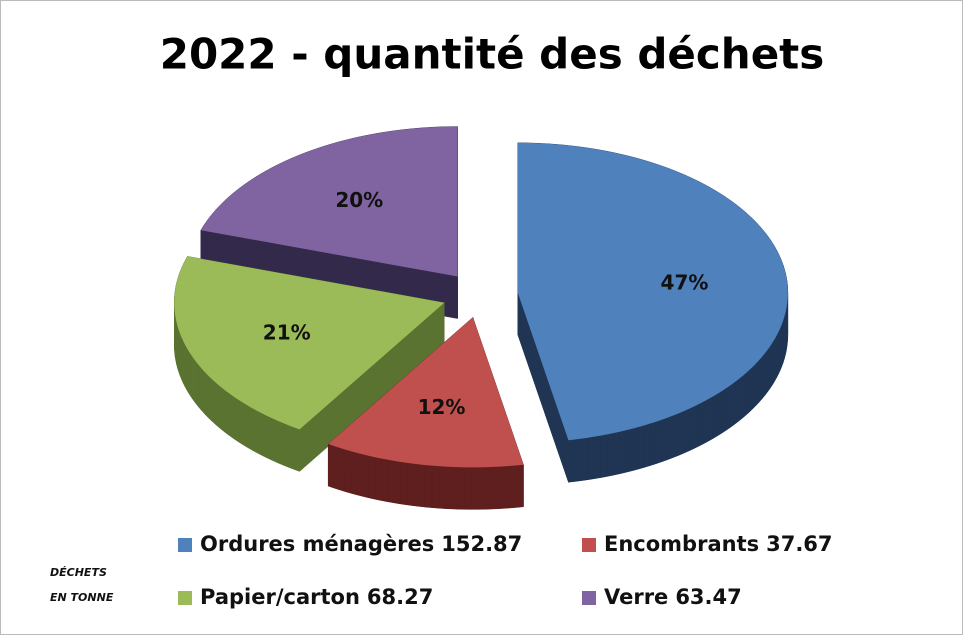  What do you see at coordinates (681, 544) in the screenshot?
I see `legend-name: Encombrants` at bounding box center [681, 544].